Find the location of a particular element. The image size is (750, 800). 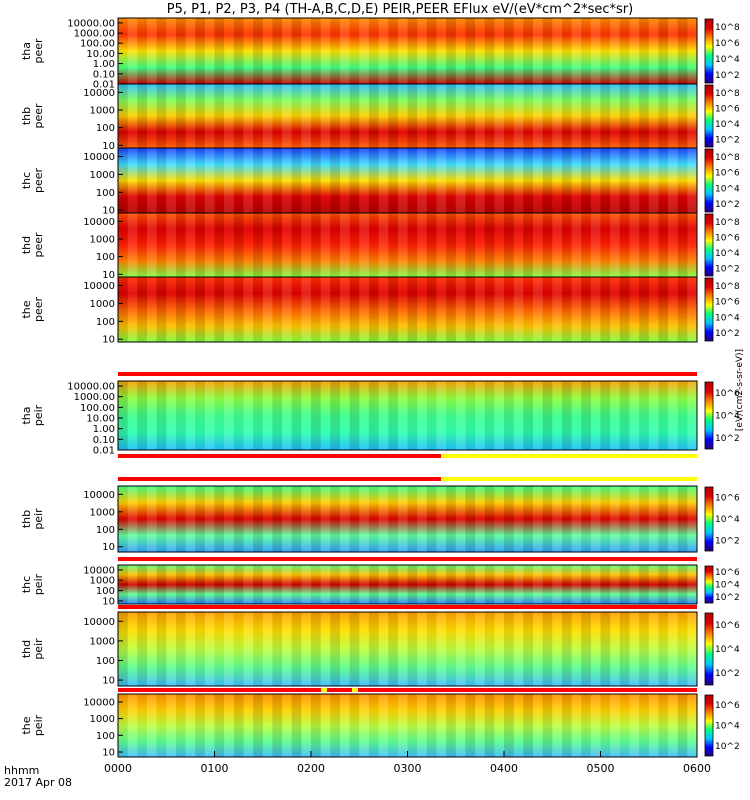

colorbar-thd_peir is located at coordinates (709, 649).